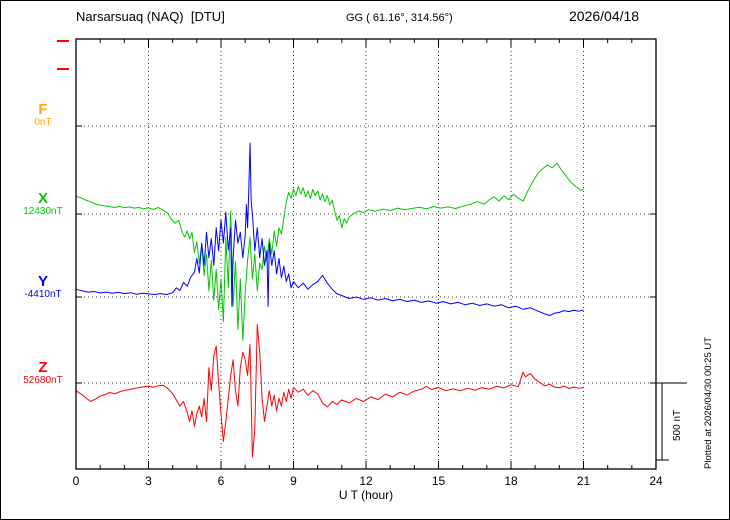  I want to click on x-tick-label: 18, so click(511, 481).